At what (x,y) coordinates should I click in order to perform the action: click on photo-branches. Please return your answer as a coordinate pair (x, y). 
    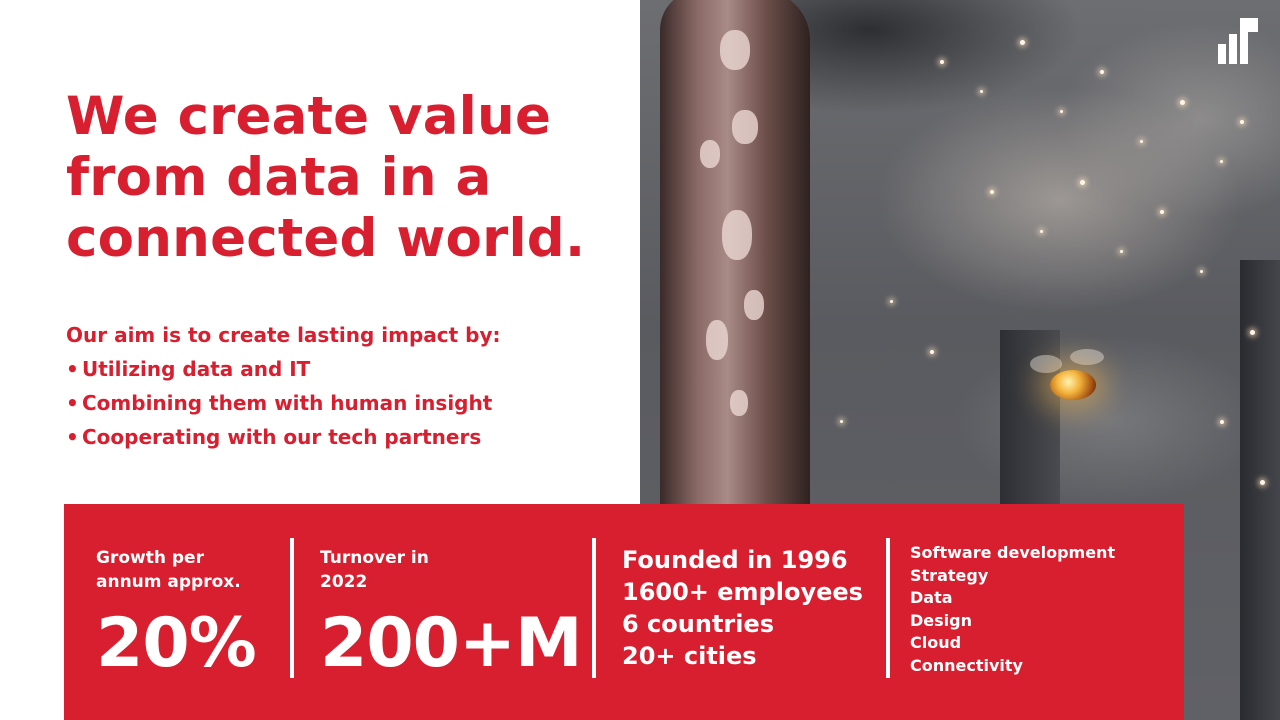
    Looking at the image, I should click on (1015, 130).